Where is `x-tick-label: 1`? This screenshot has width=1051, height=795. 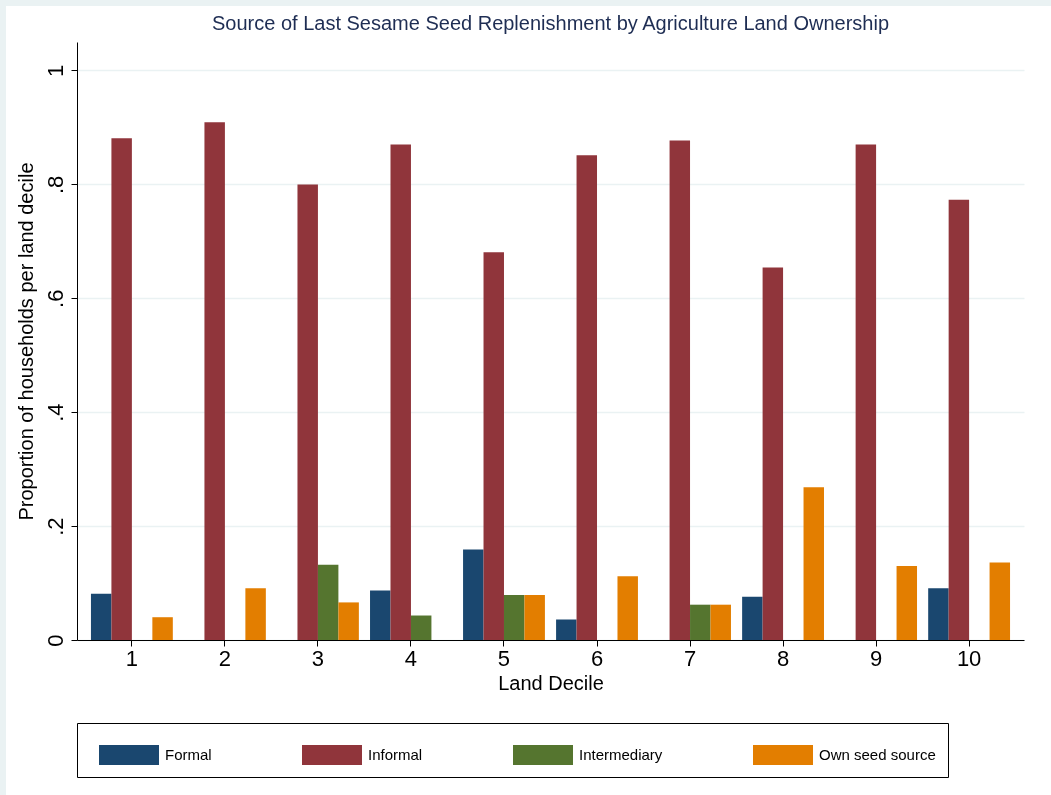
x-tick-label: 1 is located at coordinates (132, 658).